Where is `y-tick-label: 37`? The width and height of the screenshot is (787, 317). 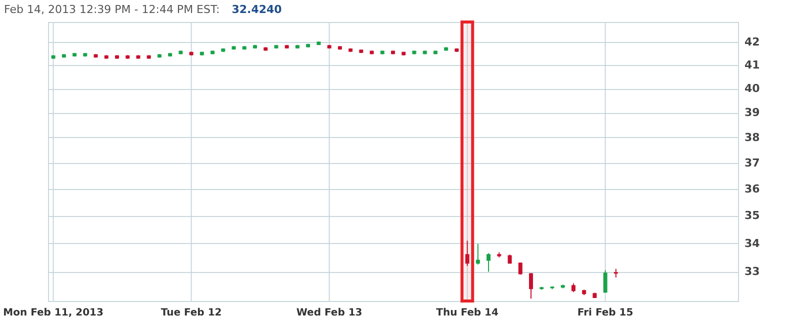 y-tick-label: 37 is located at coordinates (752, 163).